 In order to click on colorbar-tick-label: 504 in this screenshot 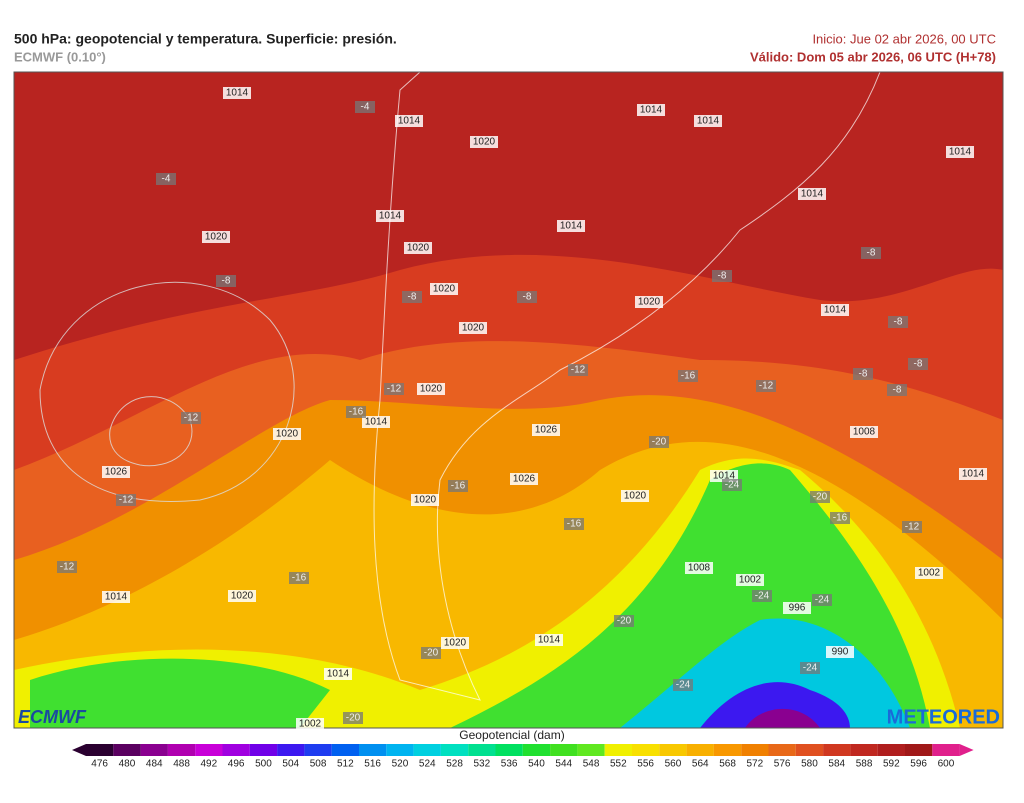, I will do `click(290, 764)`.